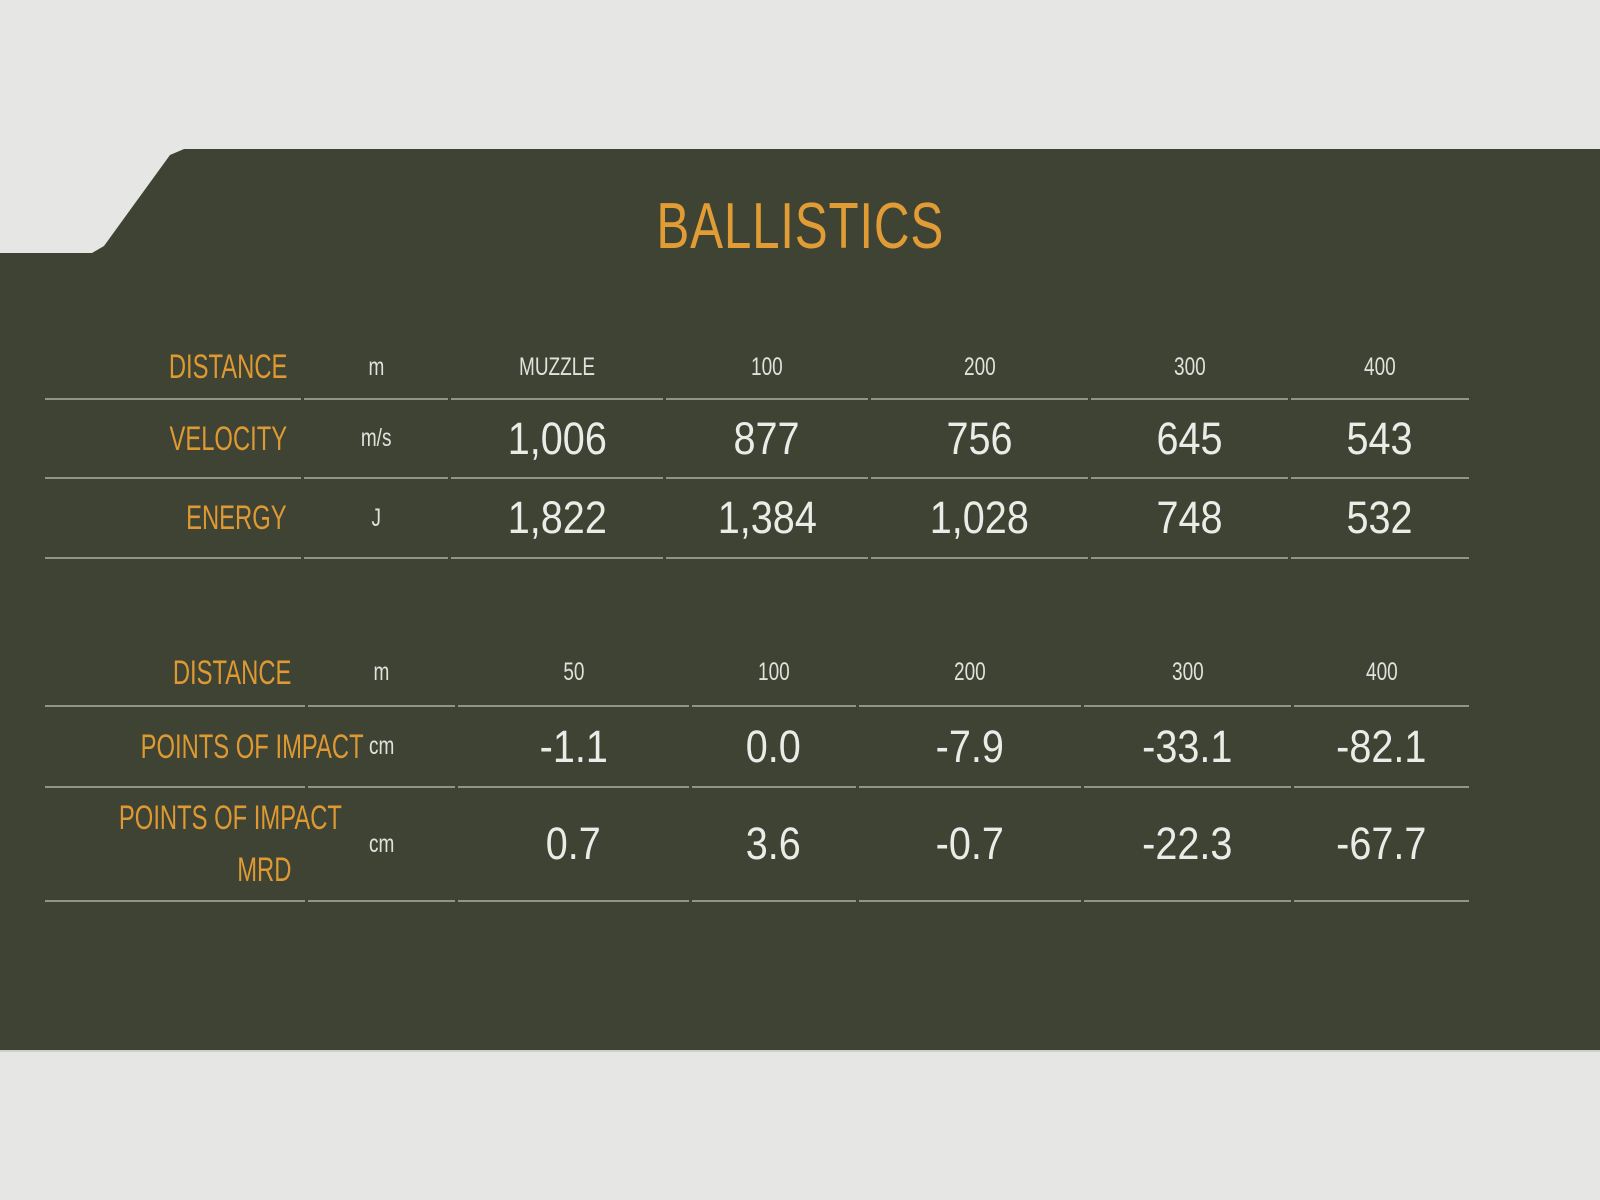  I want to click on value-cell: 532, so click(1380, 519).